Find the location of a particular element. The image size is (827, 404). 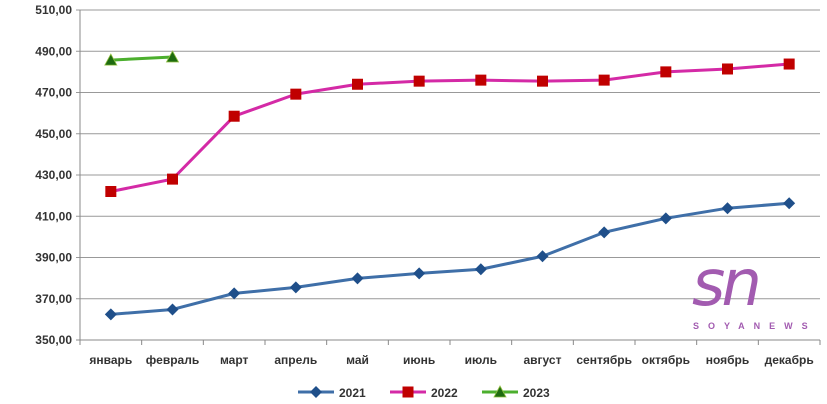

legend-marker-2022 is located at coordinates (408, 392).